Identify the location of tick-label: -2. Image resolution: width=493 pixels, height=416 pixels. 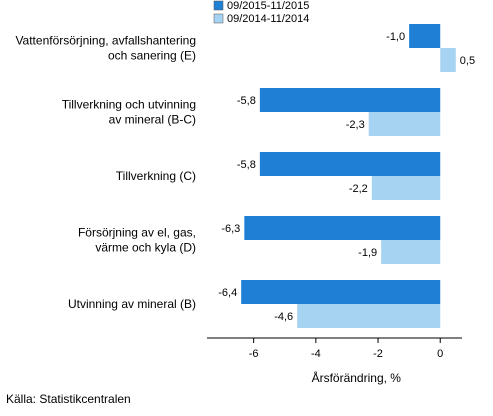
(378, 354).